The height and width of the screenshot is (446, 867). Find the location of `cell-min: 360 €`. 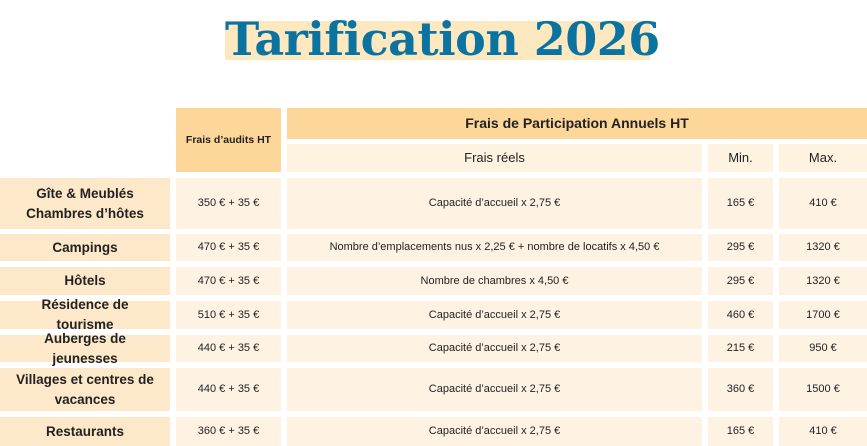

cell-min: 360 € is located at coordinates (740, 389).